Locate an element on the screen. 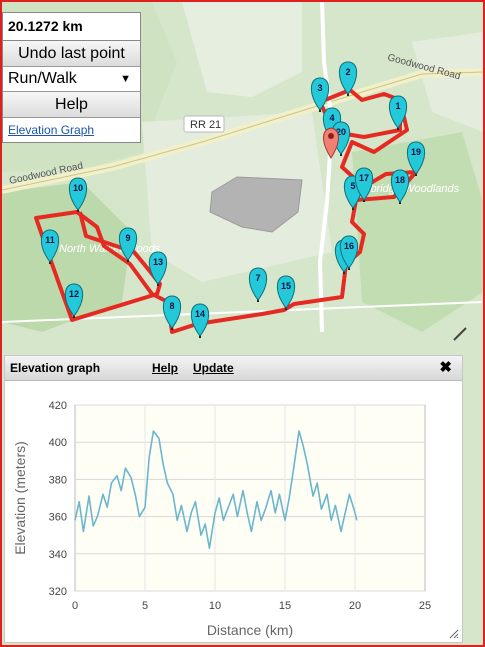 This screenshot has height=647, width=485. quarry-area is located at coordinates (256, 204).